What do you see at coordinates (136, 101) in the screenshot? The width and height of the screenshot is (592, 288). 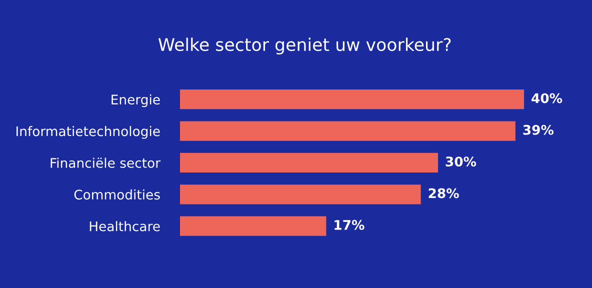 I see `y-tick-label: Energie` at bounding box center [136, 101].